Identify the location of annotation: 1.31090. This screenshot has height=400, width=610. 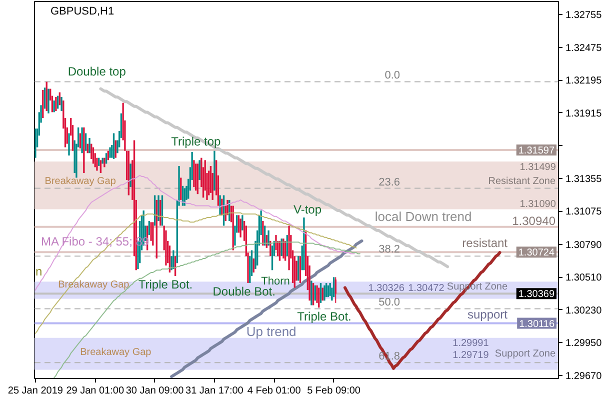
(538, 204).